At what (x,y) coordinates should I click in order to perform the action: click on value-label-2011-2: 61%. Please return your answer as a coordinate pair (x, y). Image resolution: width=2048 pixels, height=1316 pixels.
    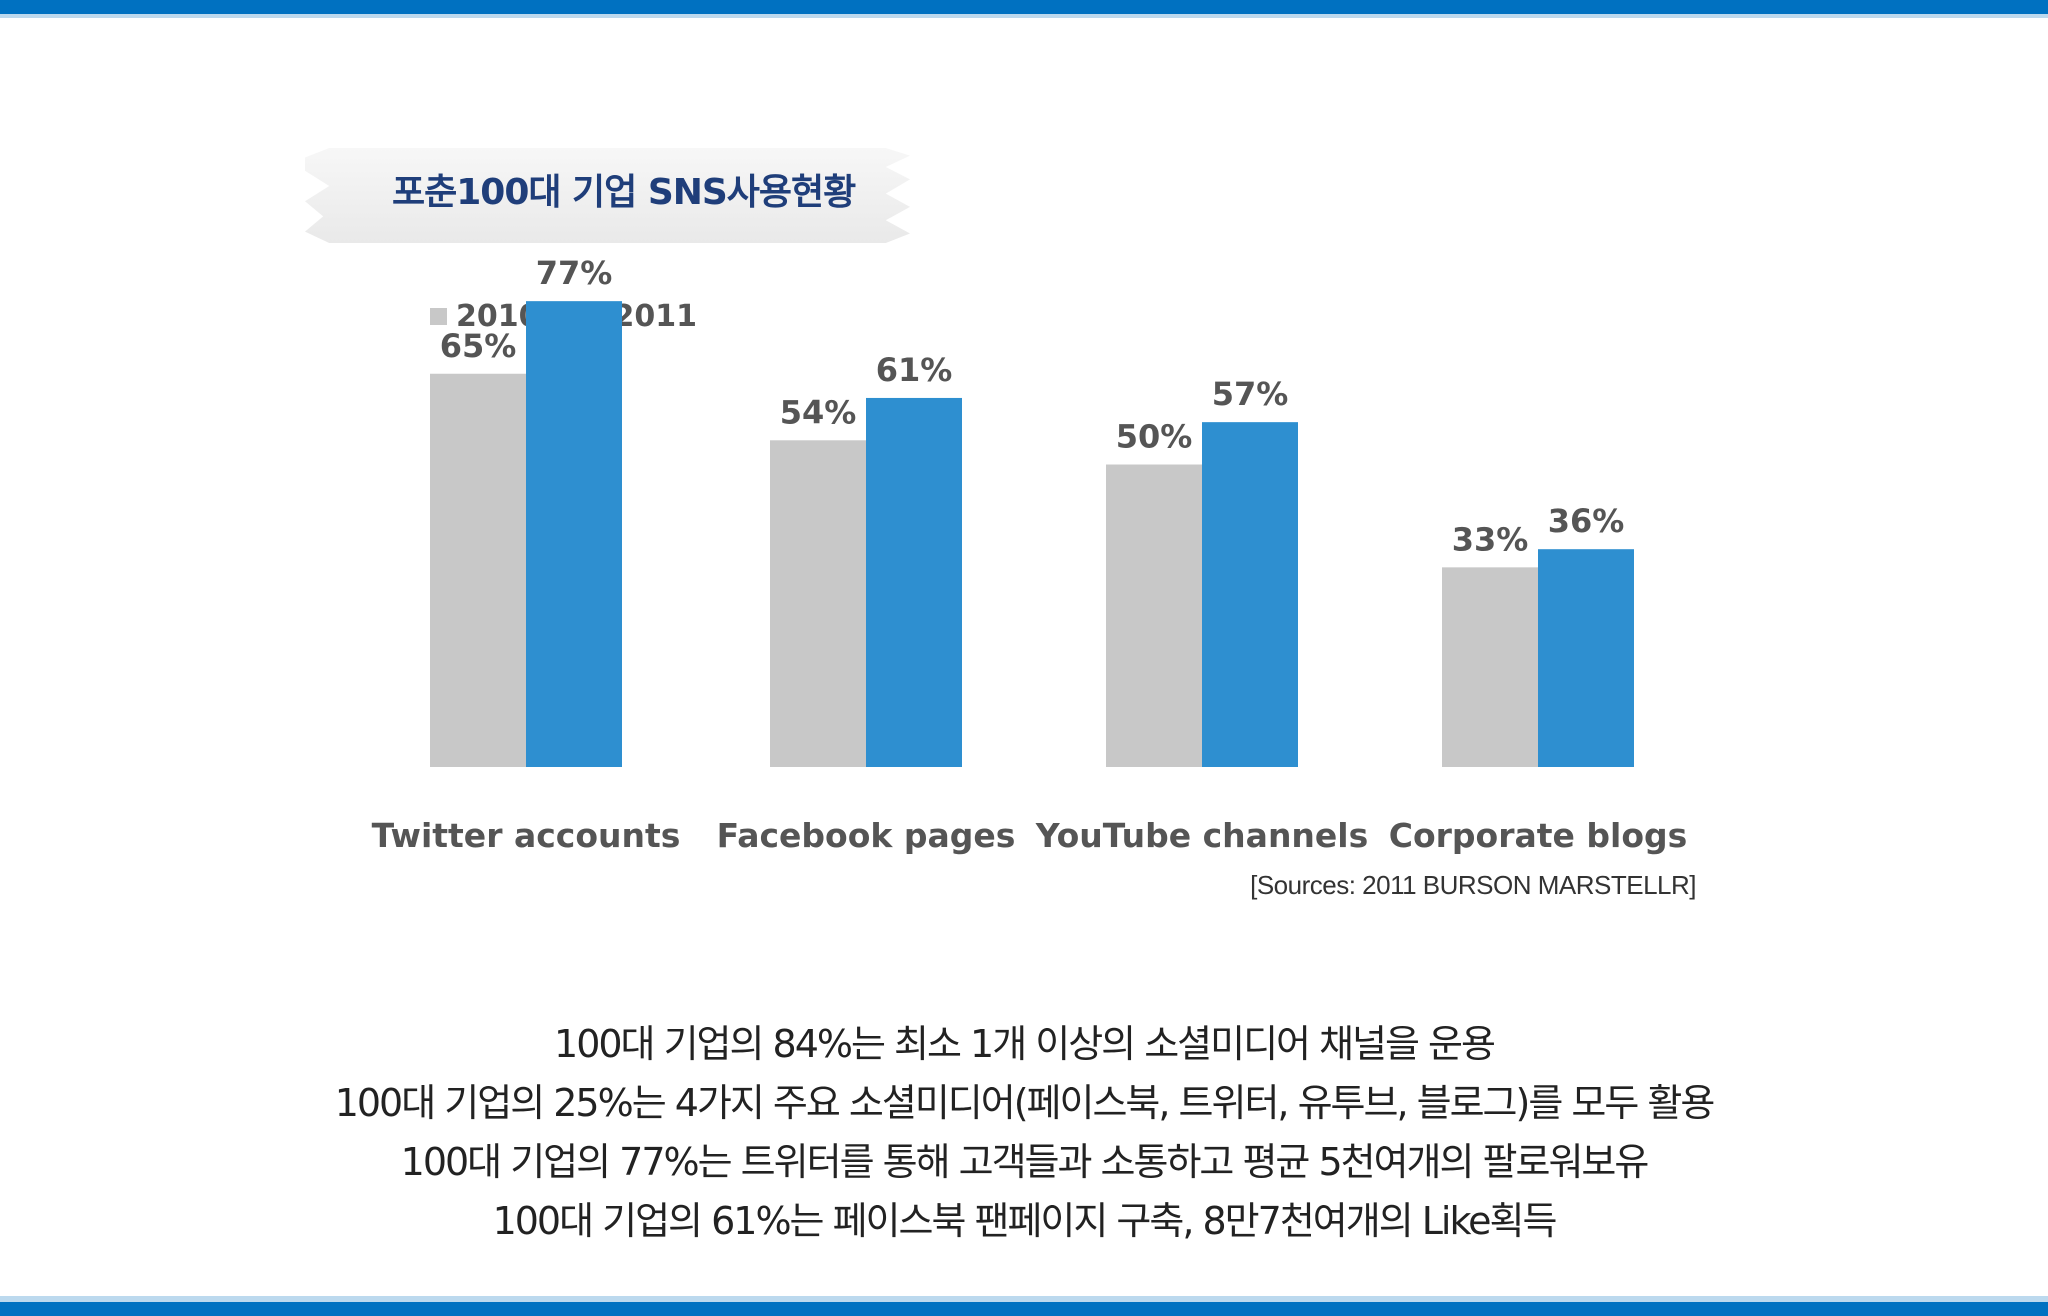
    Looking at the image, I should click on (914, 370).